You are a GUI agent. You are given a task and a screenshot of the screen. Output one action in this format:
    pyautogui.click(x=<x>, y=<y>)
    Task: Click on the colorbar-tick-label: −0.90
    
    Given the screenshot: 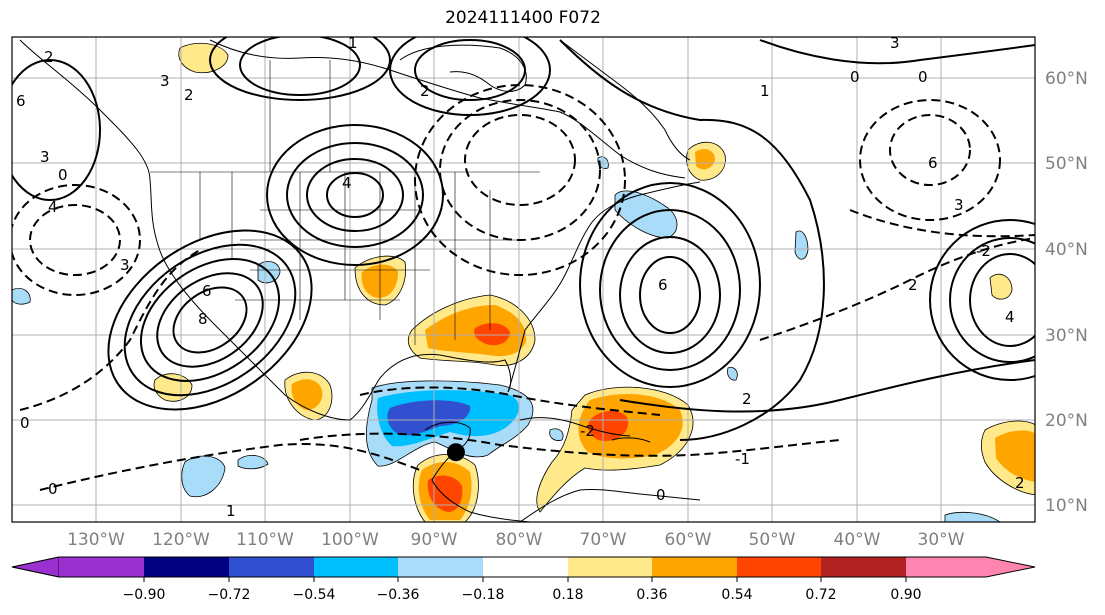 What is the action you would take?
    pyautogui.click(x=144, y=595)
    